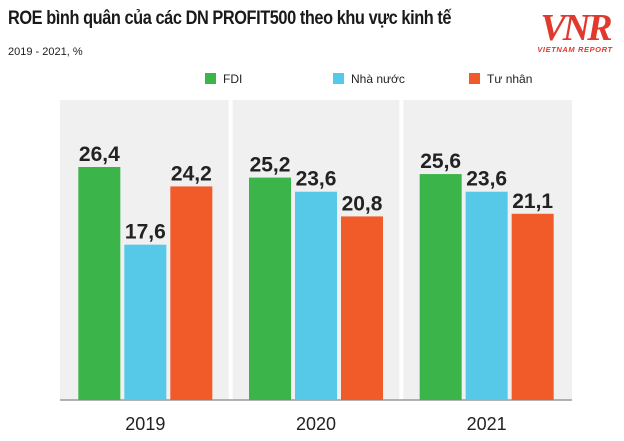 This screenshot has width=624, height=441. What do you see at coordinates (270, 288) in the screenshot?
I see `bar-fdi-2020` at bounding box center [270, 288].